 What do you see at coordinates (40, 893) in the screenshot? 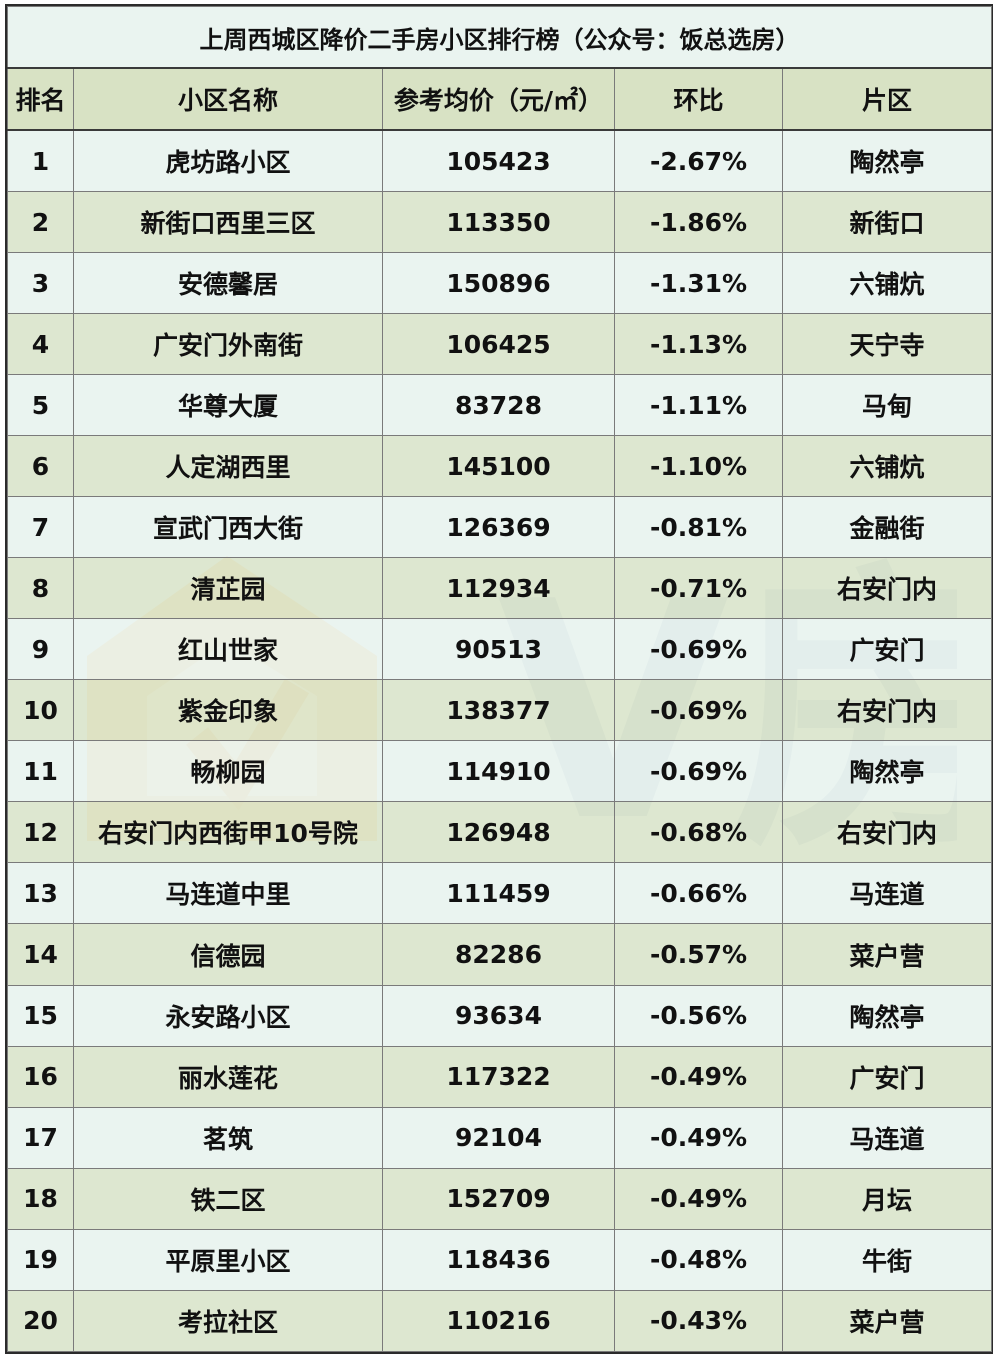
I see `cell-rank: 13` at bounding box center [40, 893].